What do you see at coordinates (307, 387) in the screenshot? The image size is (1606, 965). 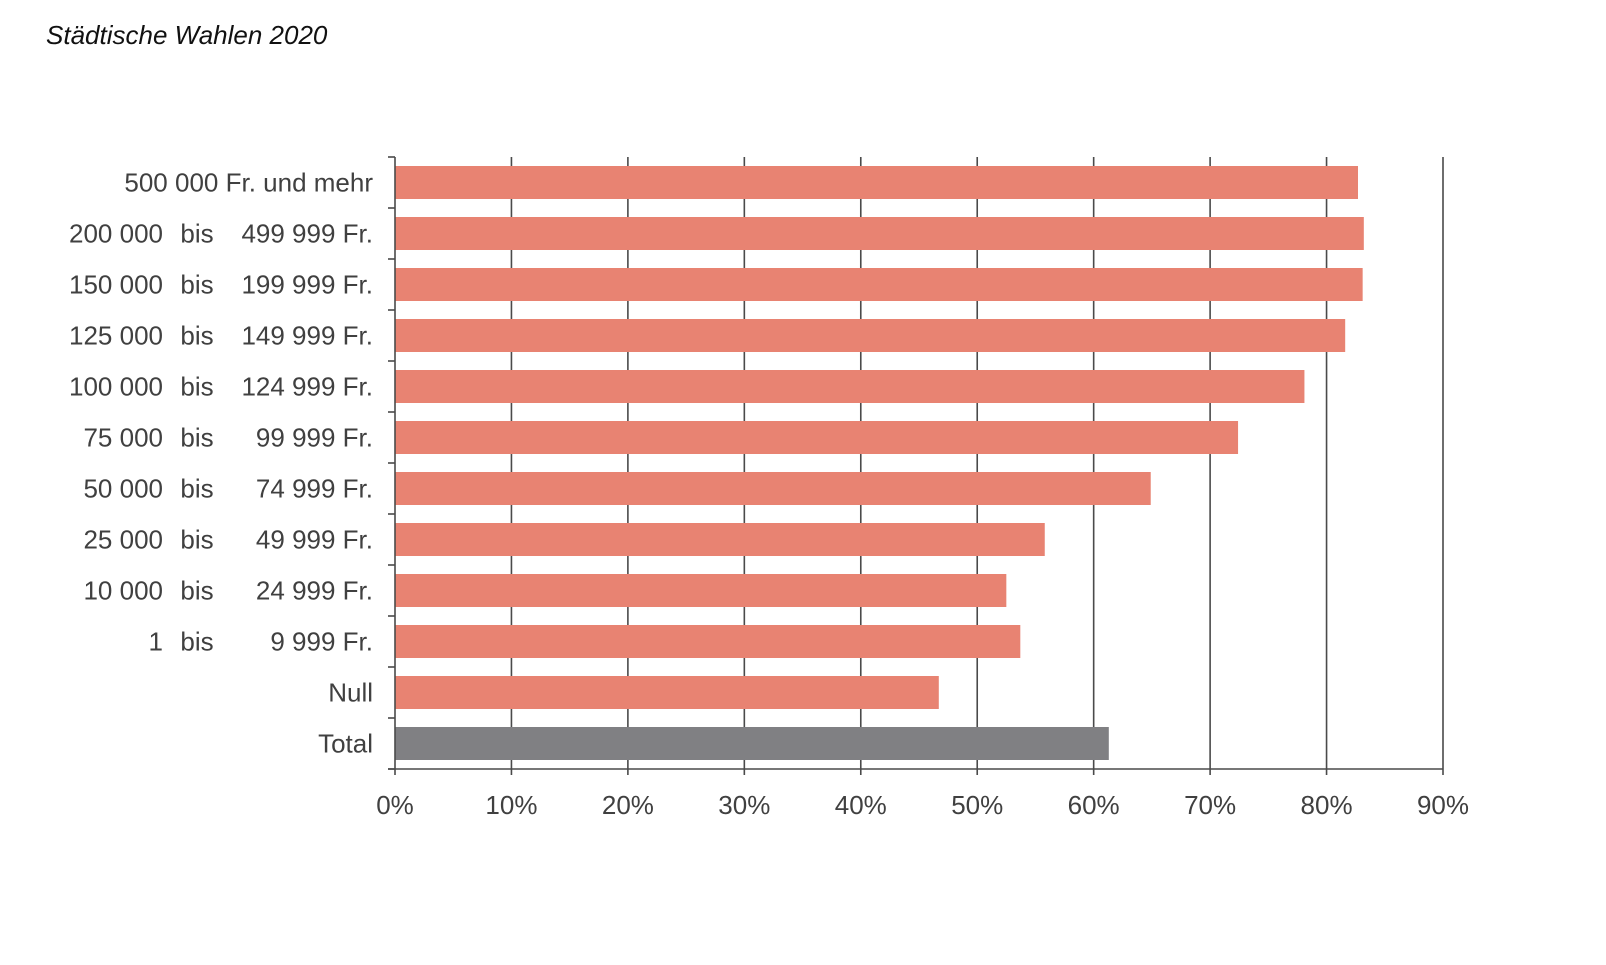 I see `category-label-to: 124 999 Fr.` at bounding box center [307, 387].